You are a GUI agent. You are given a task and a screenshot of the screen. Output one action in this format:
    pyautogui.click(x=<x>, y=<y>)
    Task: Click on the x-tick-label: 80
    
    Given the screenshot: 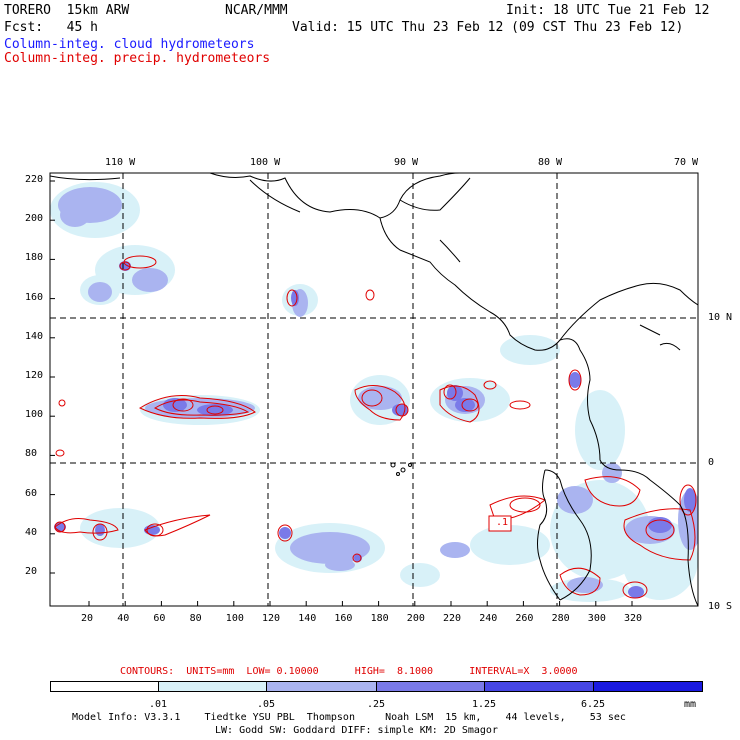 What is the action you would take?
    pyautogui.click(x=195, y=618)
    